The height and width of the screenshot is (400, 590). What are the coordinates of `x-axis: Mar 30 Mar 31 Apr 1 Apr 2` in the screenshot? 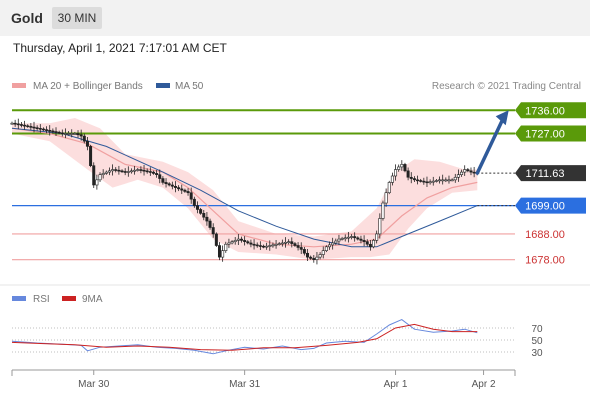 It's located at (263, 379).